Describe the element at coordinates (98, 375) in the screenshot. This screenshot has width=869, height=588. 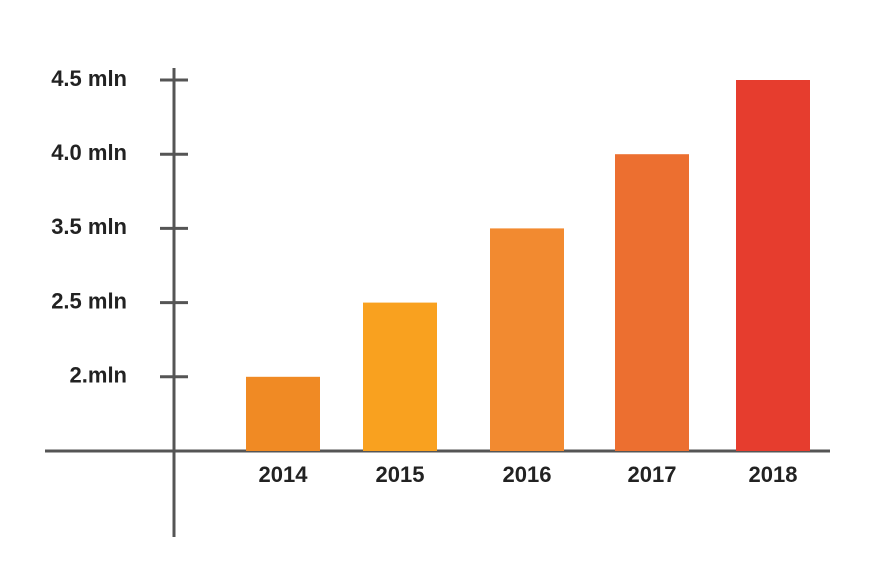
I see `y-tick-label: 2.mln` at that location.